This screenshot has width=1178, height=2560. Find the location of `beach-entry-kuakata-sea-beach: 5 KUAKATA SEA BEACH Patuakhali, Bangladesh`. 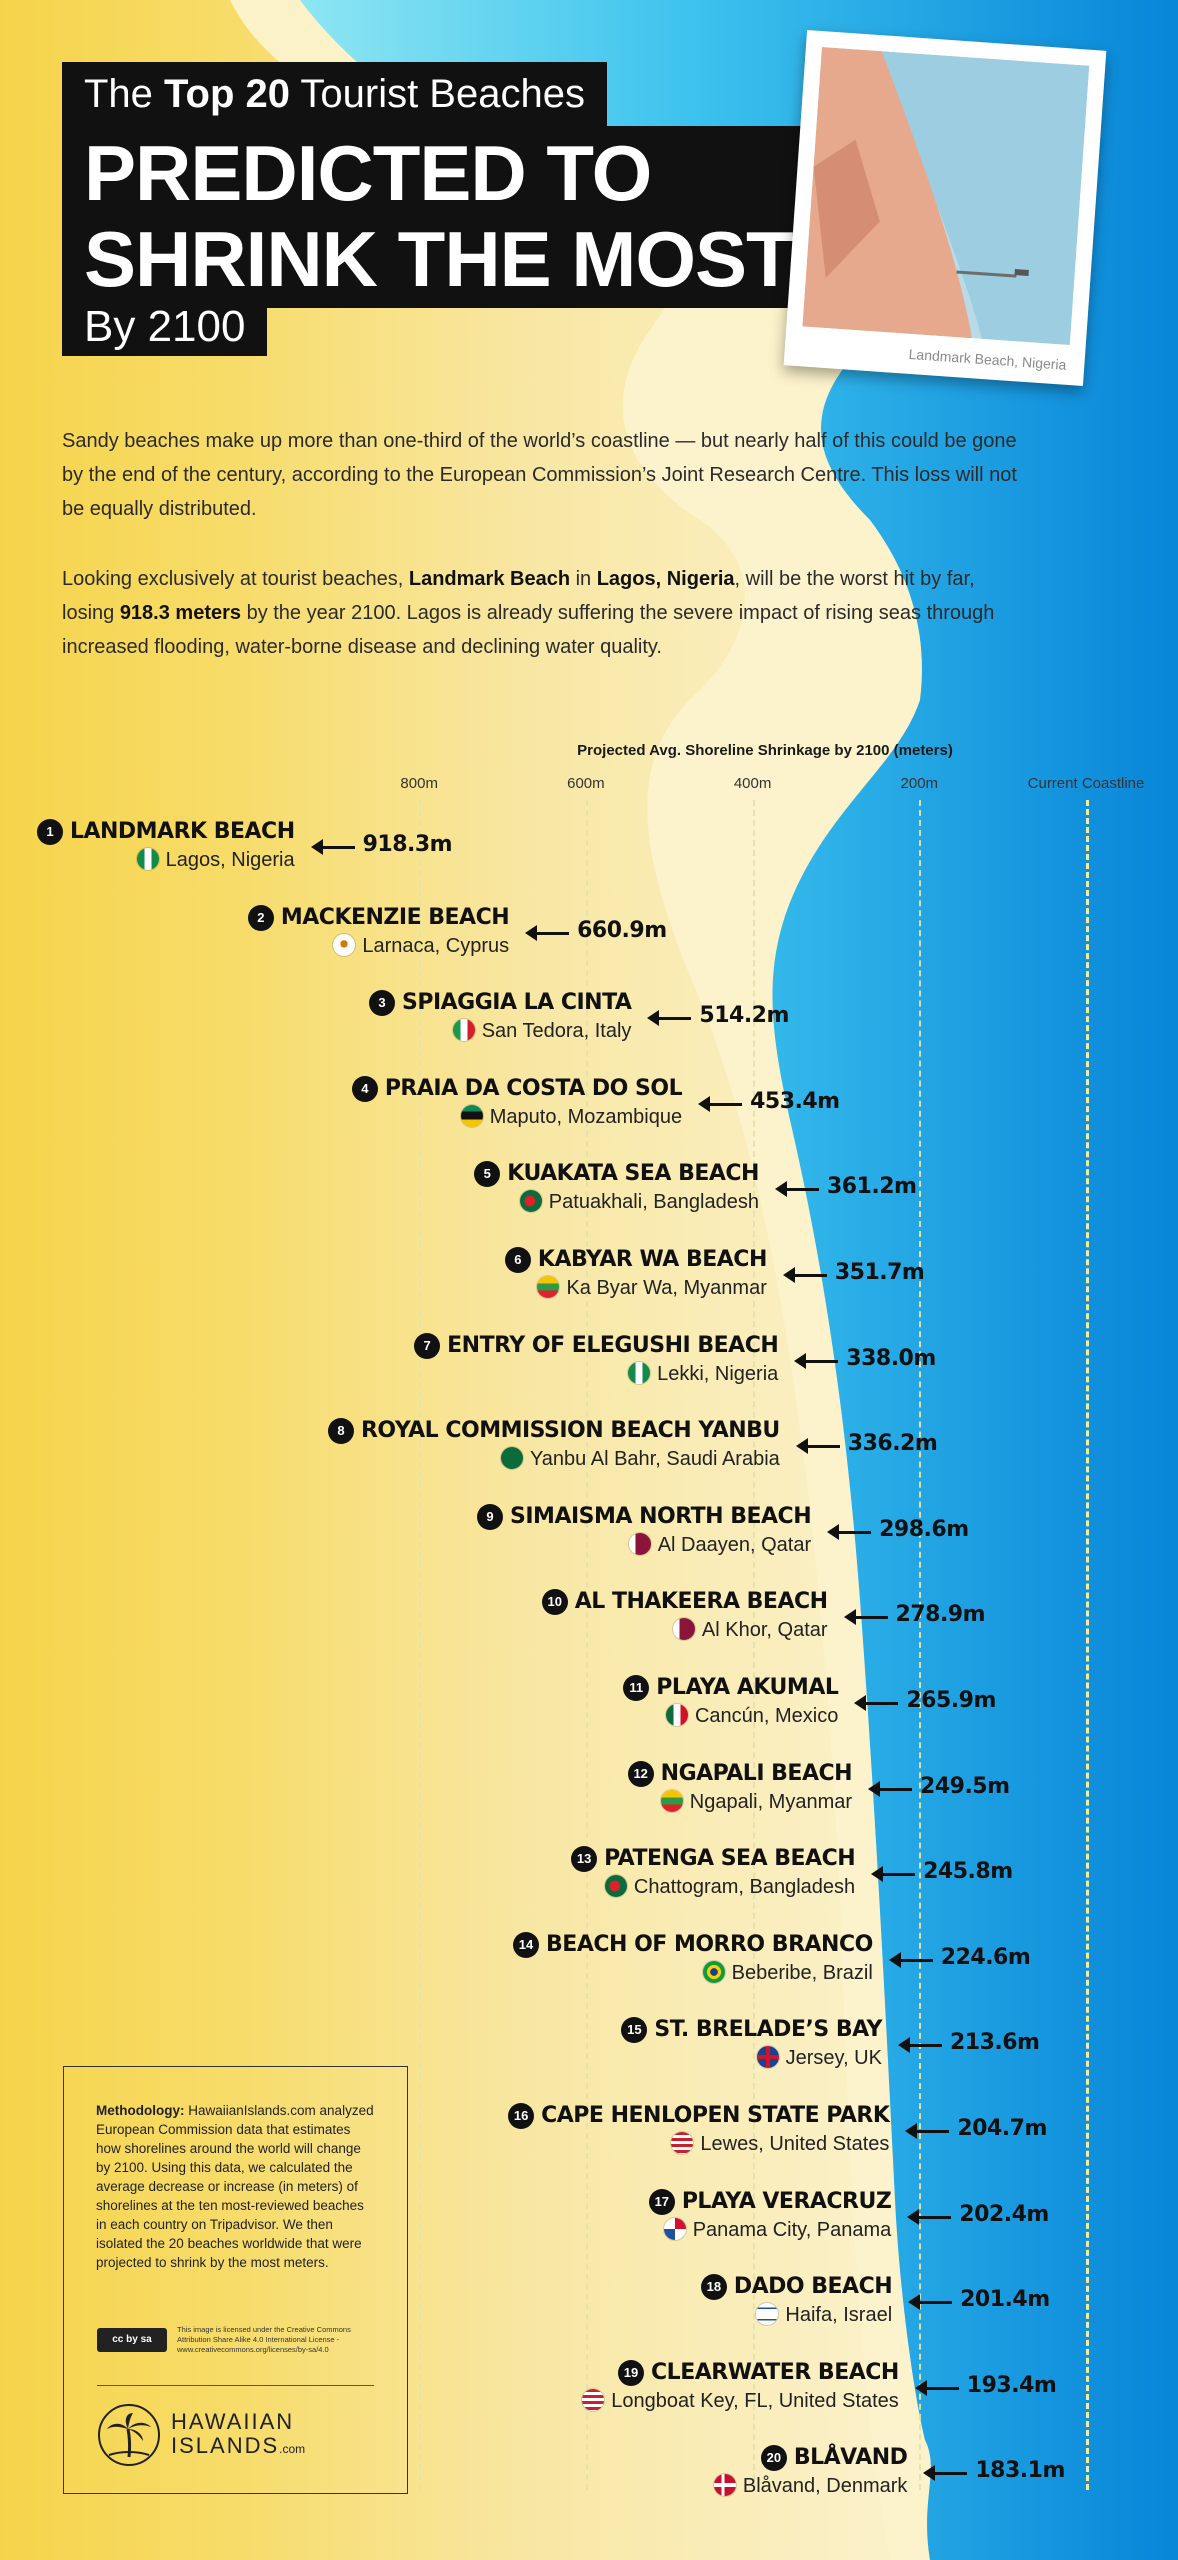

beach-entry-kuakata-sea-beach: 5 KUAKATA SEA BEACH Patuakhali, Bangladesh is located at coordinates (616, 1188).